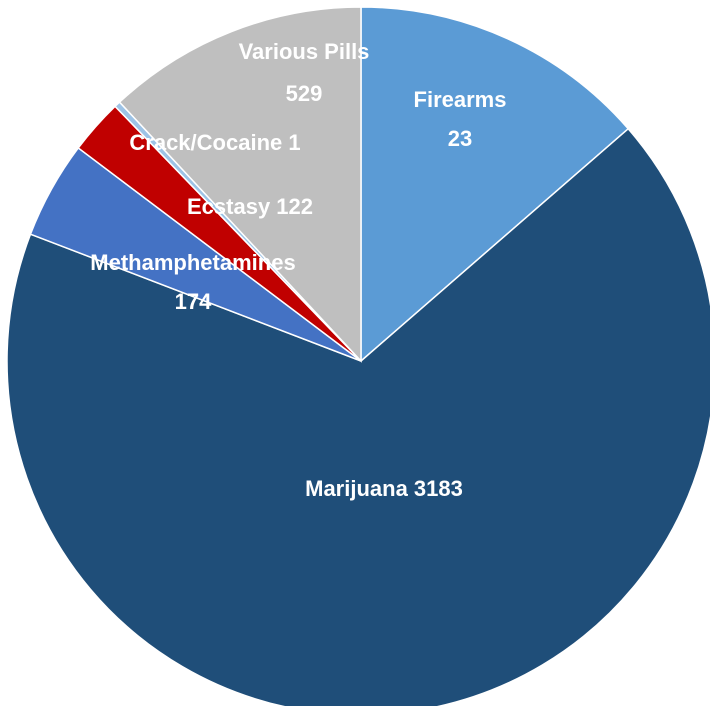 The height and width of the screenshot is (706, 710). Describe the element at coordinates (460, 99) in the screenshot. I see `slice-label-firearms-line-1: Firearms` at that location.